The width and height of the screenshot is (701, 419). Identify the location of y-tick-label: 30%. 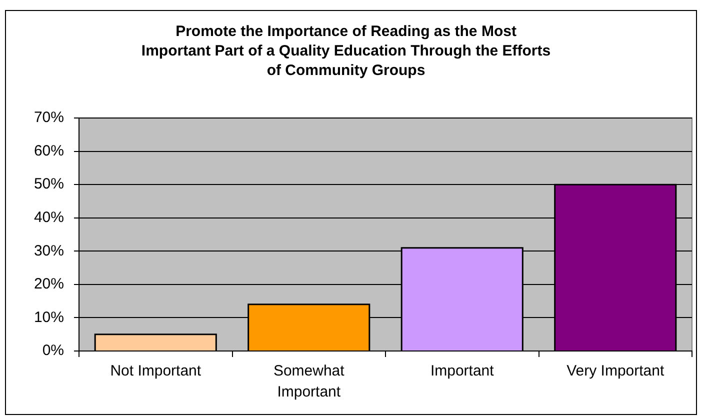
(49, 251).